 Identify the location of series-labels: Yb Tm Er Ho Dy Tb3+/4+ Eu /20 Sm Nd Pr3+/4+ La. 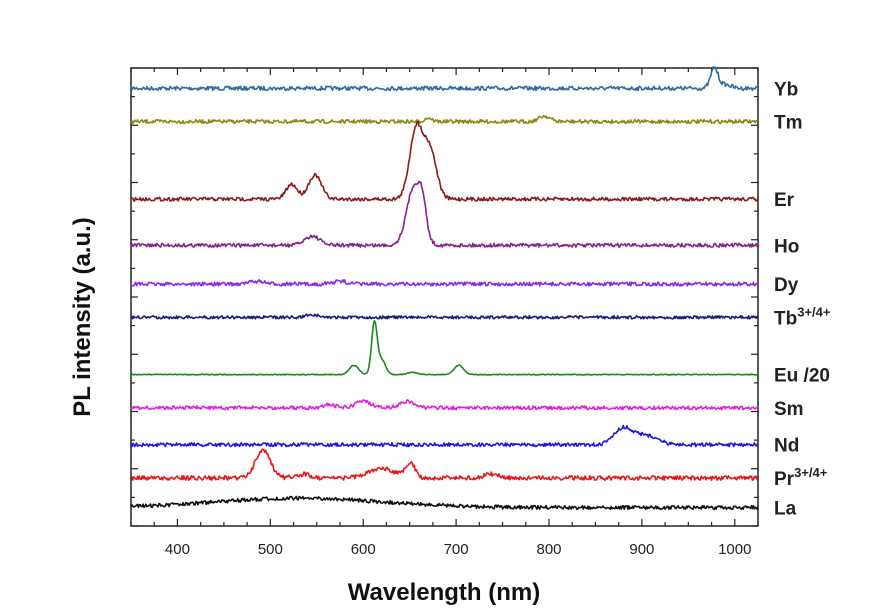
(802, 299).